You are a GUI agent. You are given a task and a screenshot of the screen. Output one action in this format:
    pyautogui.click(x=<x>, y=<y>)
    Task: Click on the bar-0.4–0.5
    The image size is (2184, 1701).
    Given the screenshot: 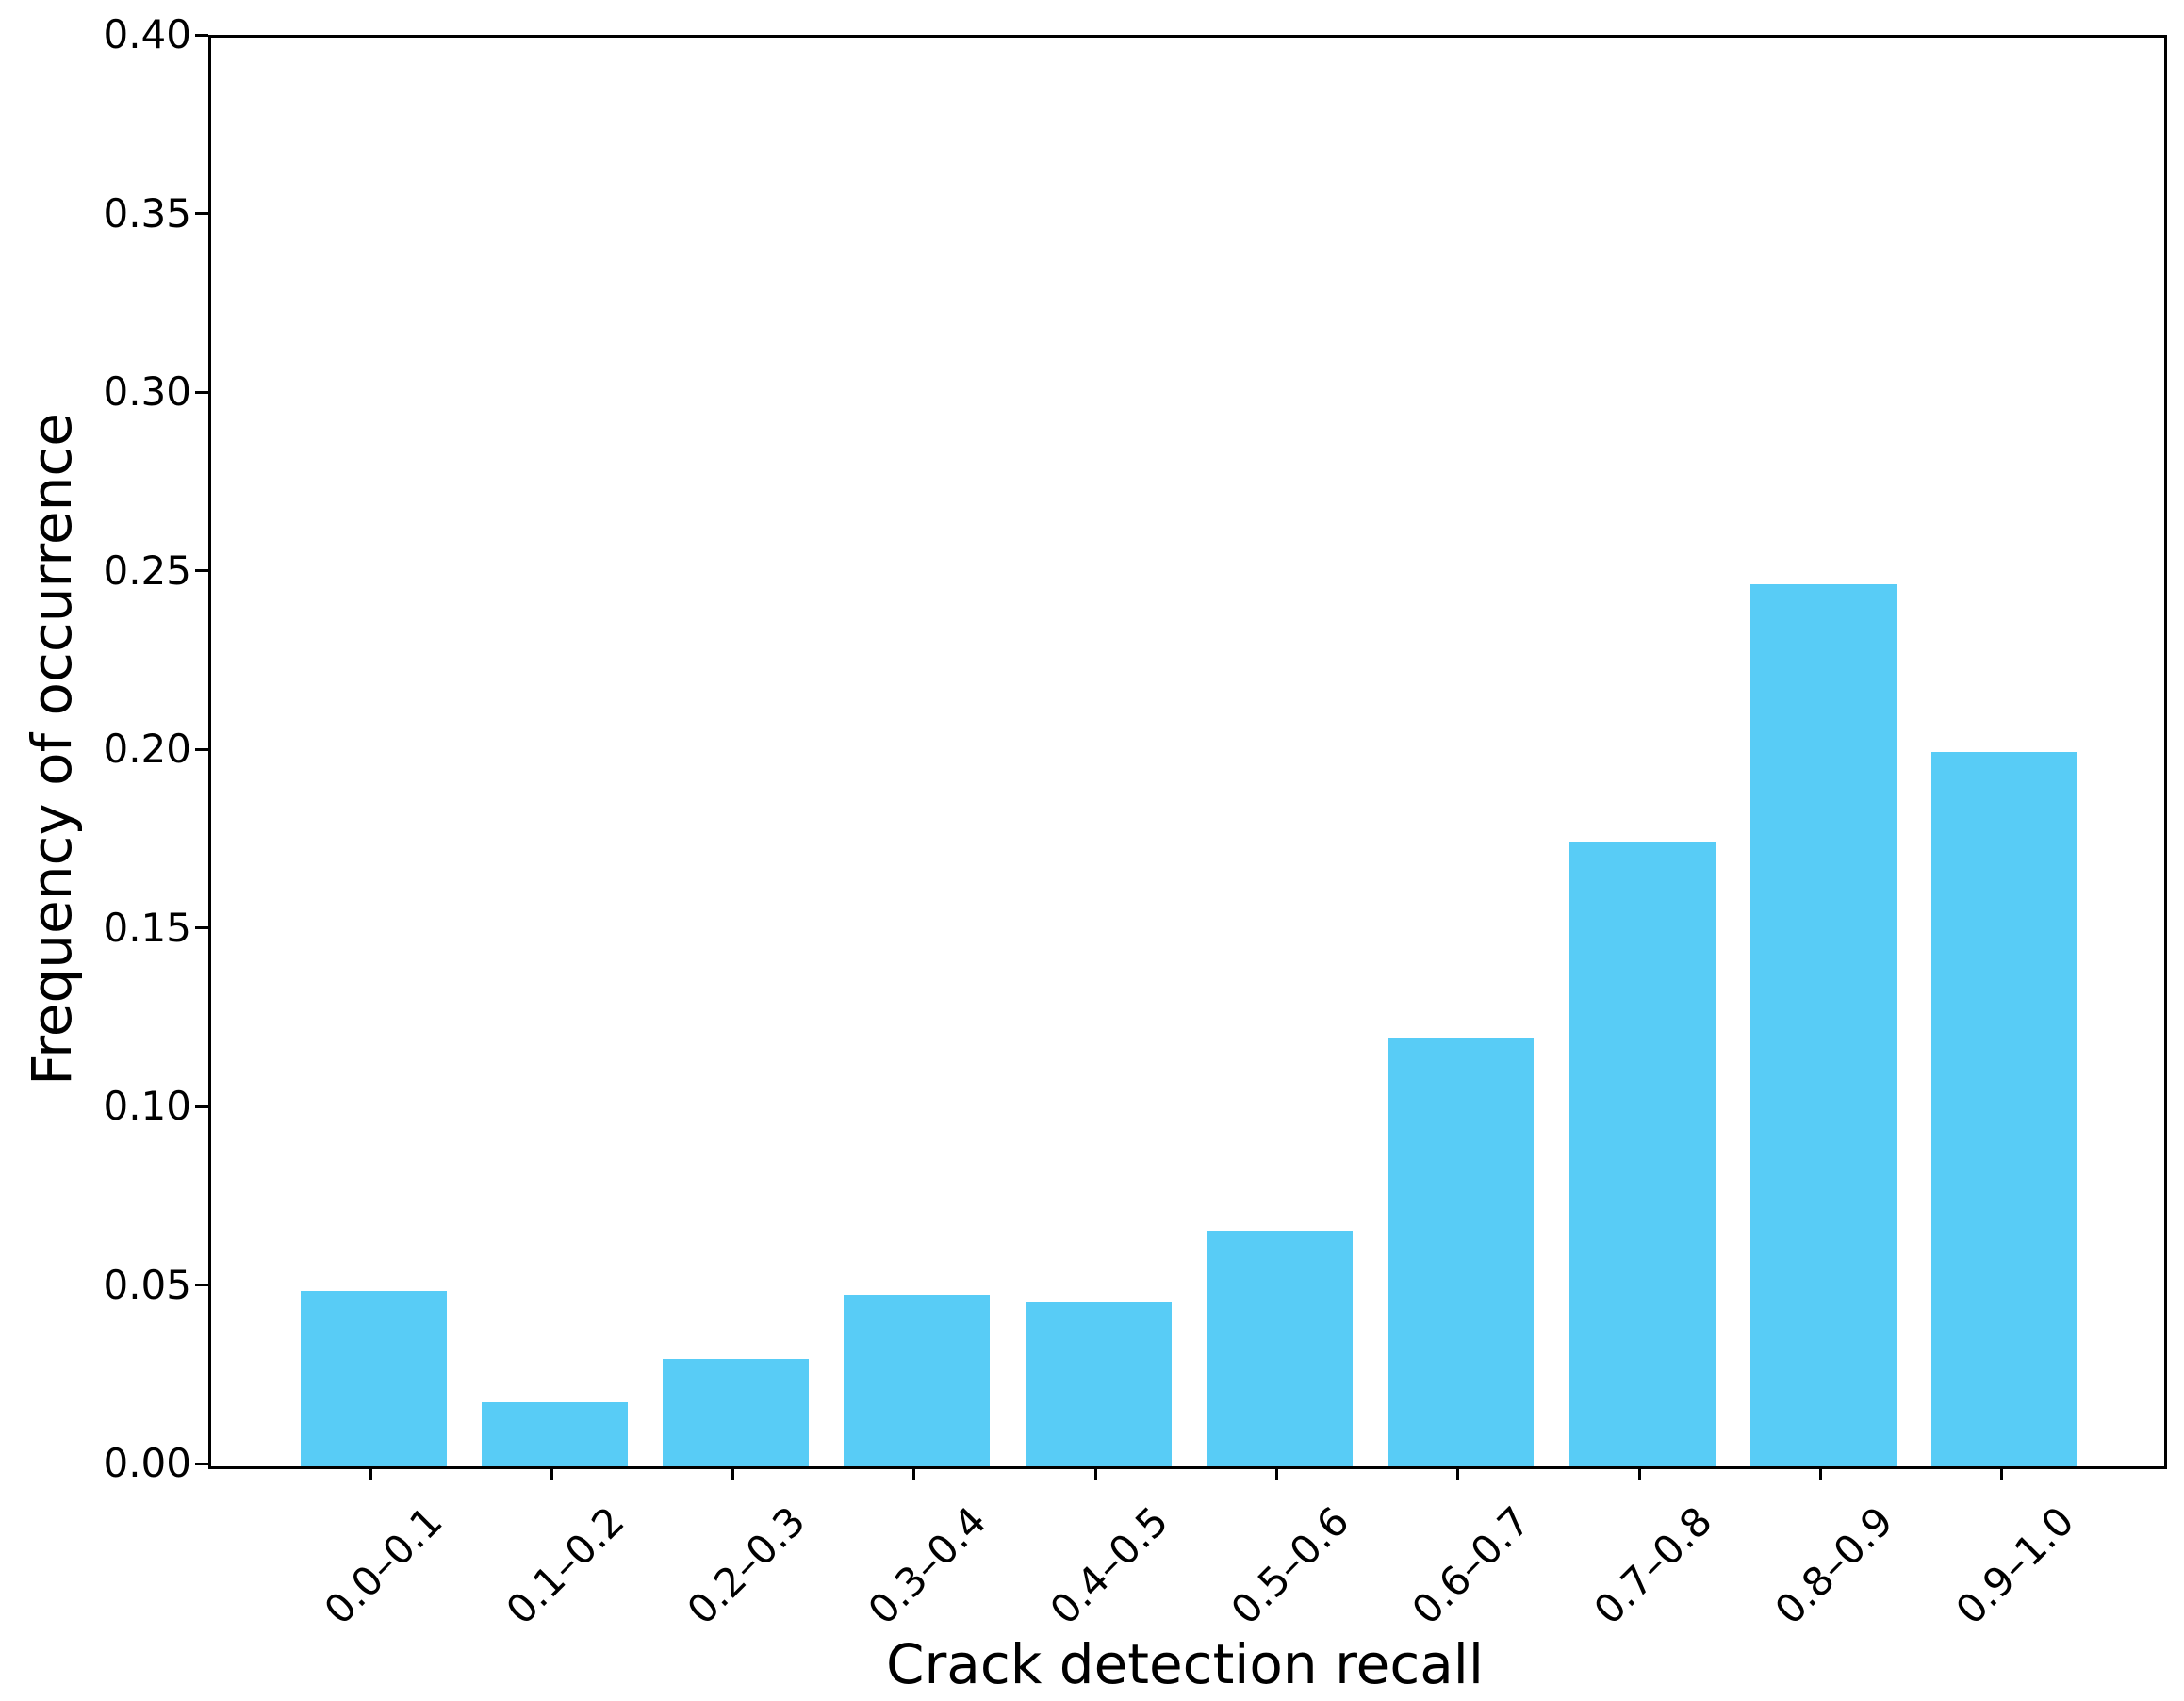 What is the action you would take?
    pyautogui.click(x=1098, y=1384)
    